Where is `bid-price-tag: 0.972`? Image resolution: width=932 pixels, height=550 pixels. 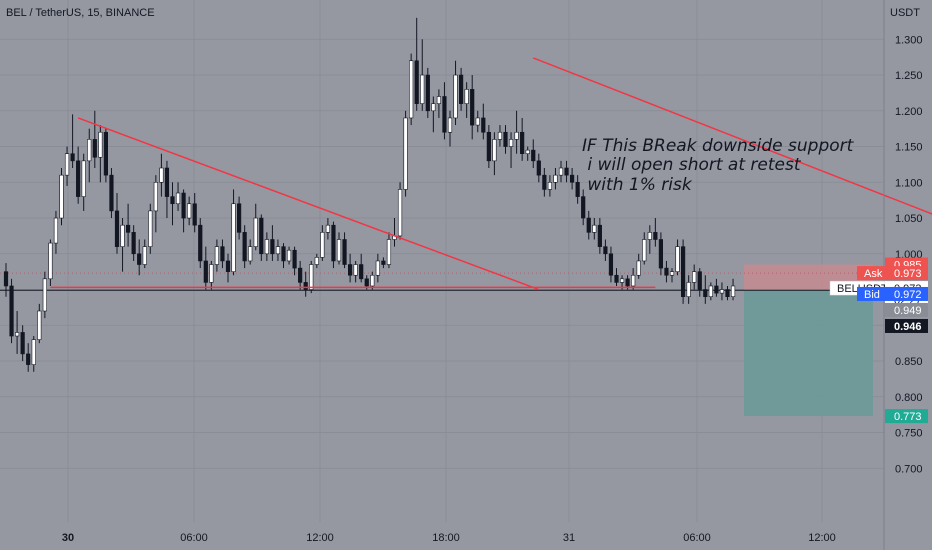
bid-price-tag: 0.972 is located at coordinates (908, 295).